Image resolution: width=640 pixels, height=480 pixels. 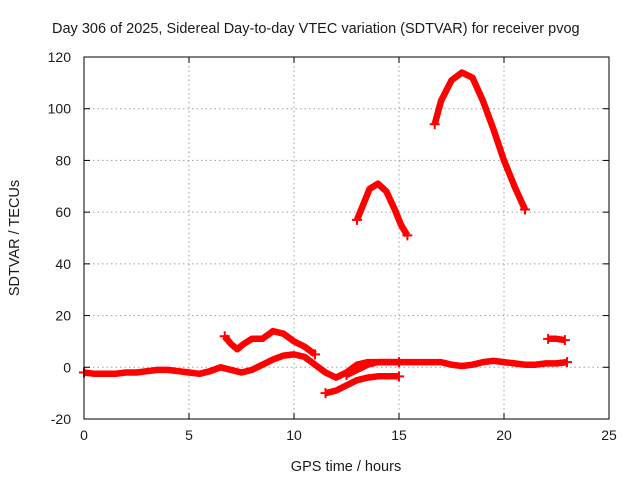 I want to click on y-tick-label: 80, so click(x=63, y=160).